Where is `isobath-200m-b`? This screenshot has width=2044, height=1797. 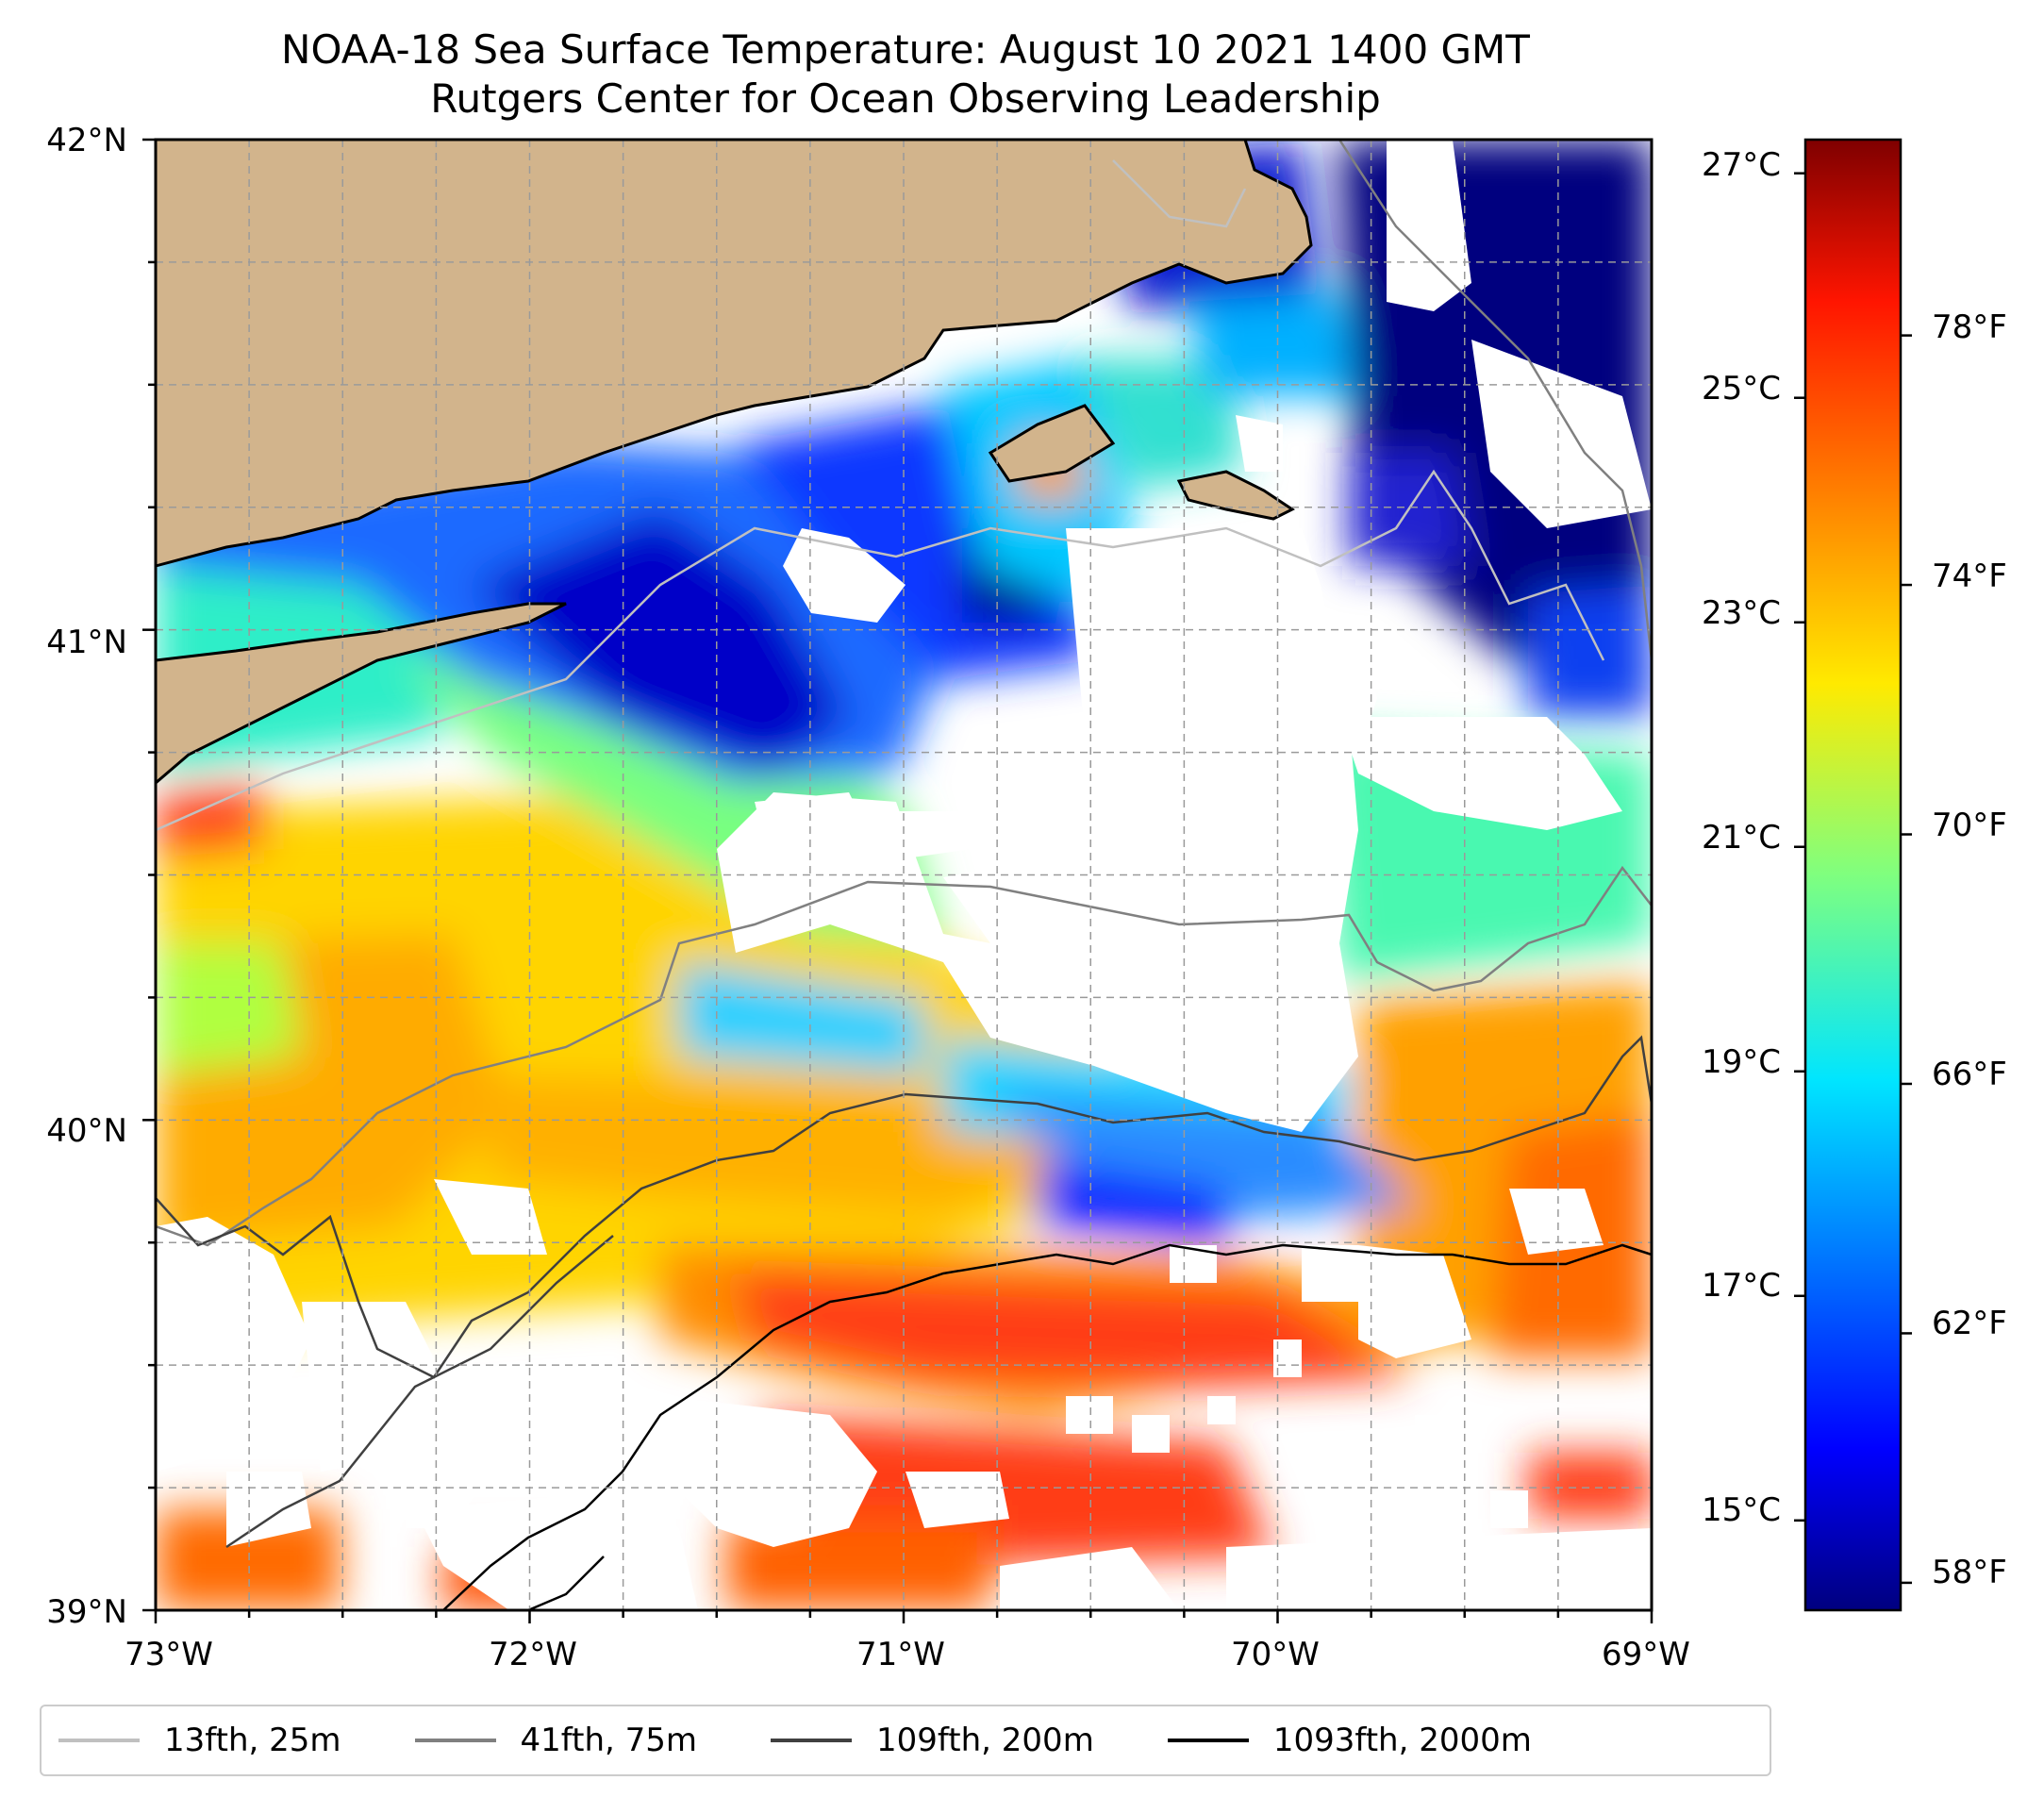
isobath-200m-b is located at coordinates (420, 1392).